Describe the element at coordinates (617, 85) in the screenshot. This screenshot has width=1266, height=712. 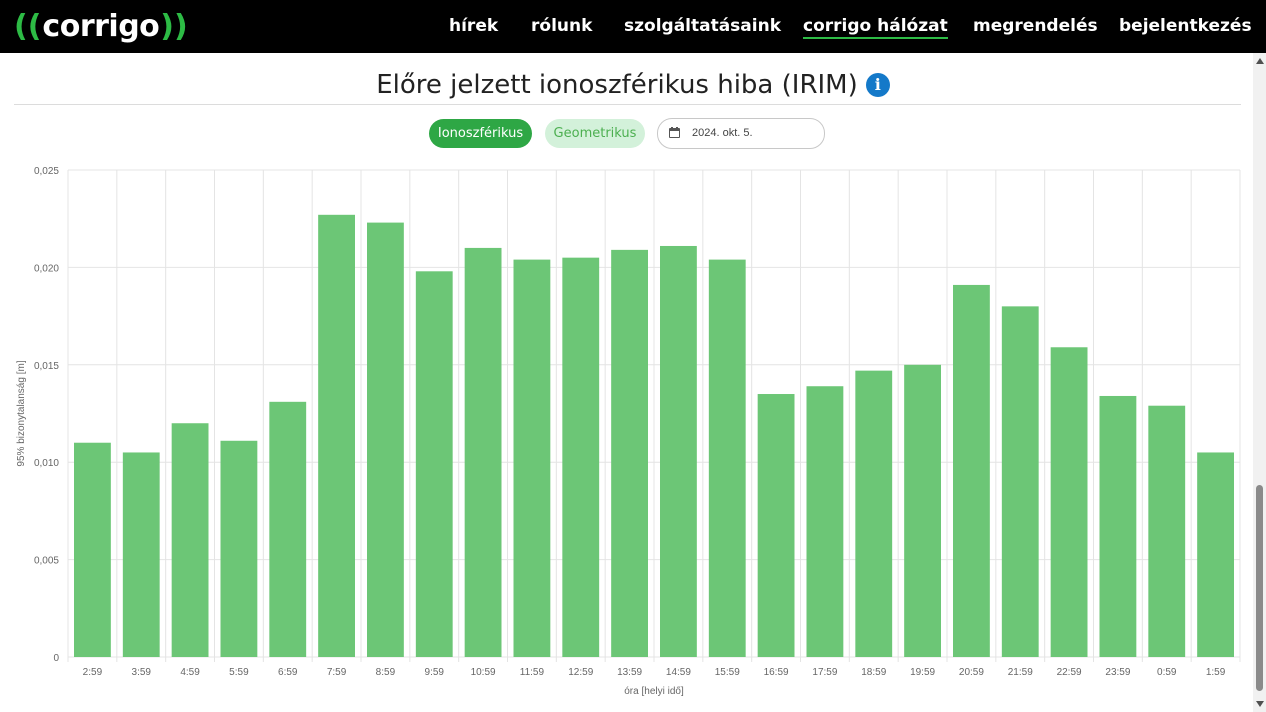
I see `page-title: Előre jelzett ionoszférikus hiba (IRIM)` at that location.